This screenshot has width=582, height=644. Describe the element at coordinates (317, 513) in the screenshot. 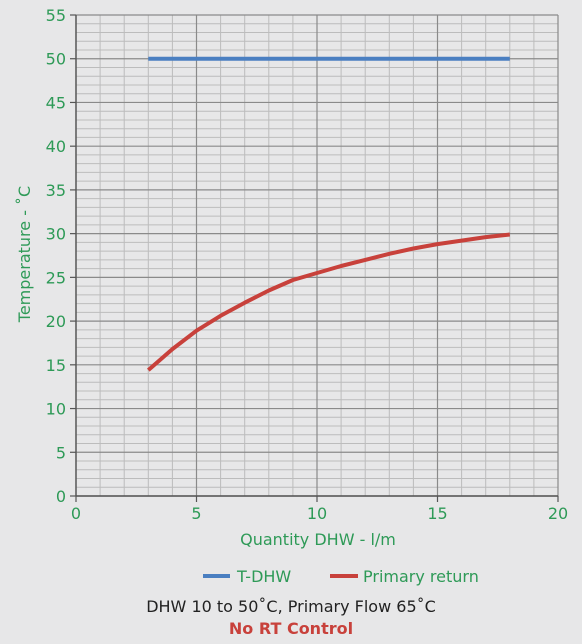

I see `x-tick-label: 10` at that location.